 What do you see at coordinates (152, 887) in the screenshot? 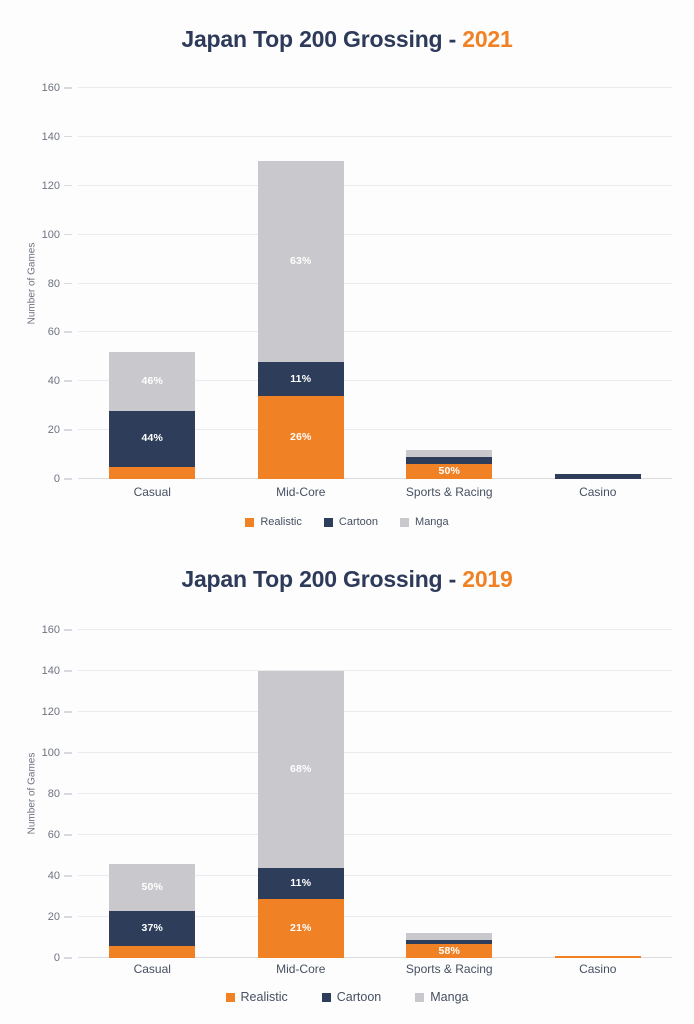
I see `bar-segment-manga: 50%` at bounding box center [152, 887].